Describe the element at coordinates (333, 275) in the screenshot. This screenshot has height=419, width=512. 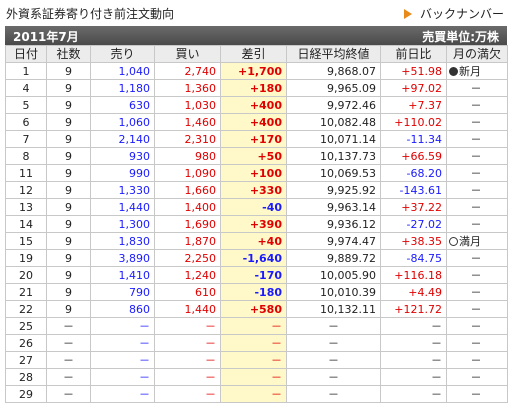
I see `nikkei-cell: 10,005.90` at that location.